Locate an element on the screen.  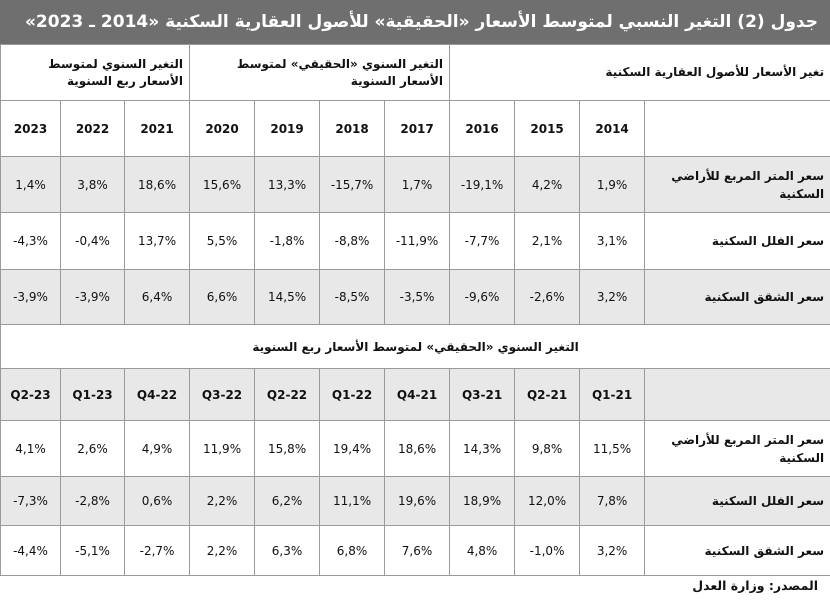
value-cell: 1,9% is located at coordinates (612, 184).